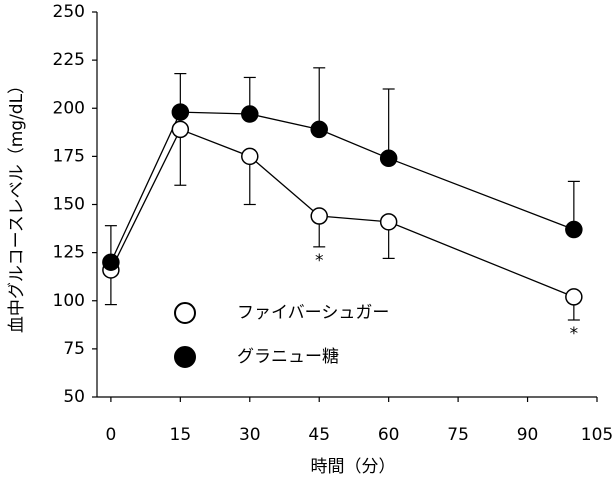 This screenshot has width=614, height=482. Describe the element at coordinates (528, 435) in the screenshot. I see `x-tick-label: 90` at that location.